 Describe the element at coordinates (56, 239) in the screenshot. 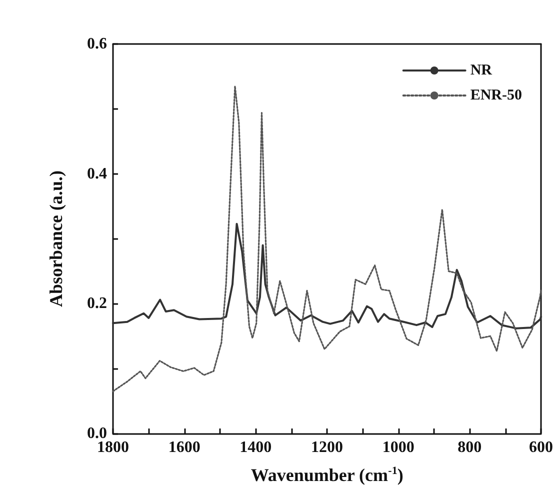

I see `y-axis-title: Absorbance (a.u.)` at that location.